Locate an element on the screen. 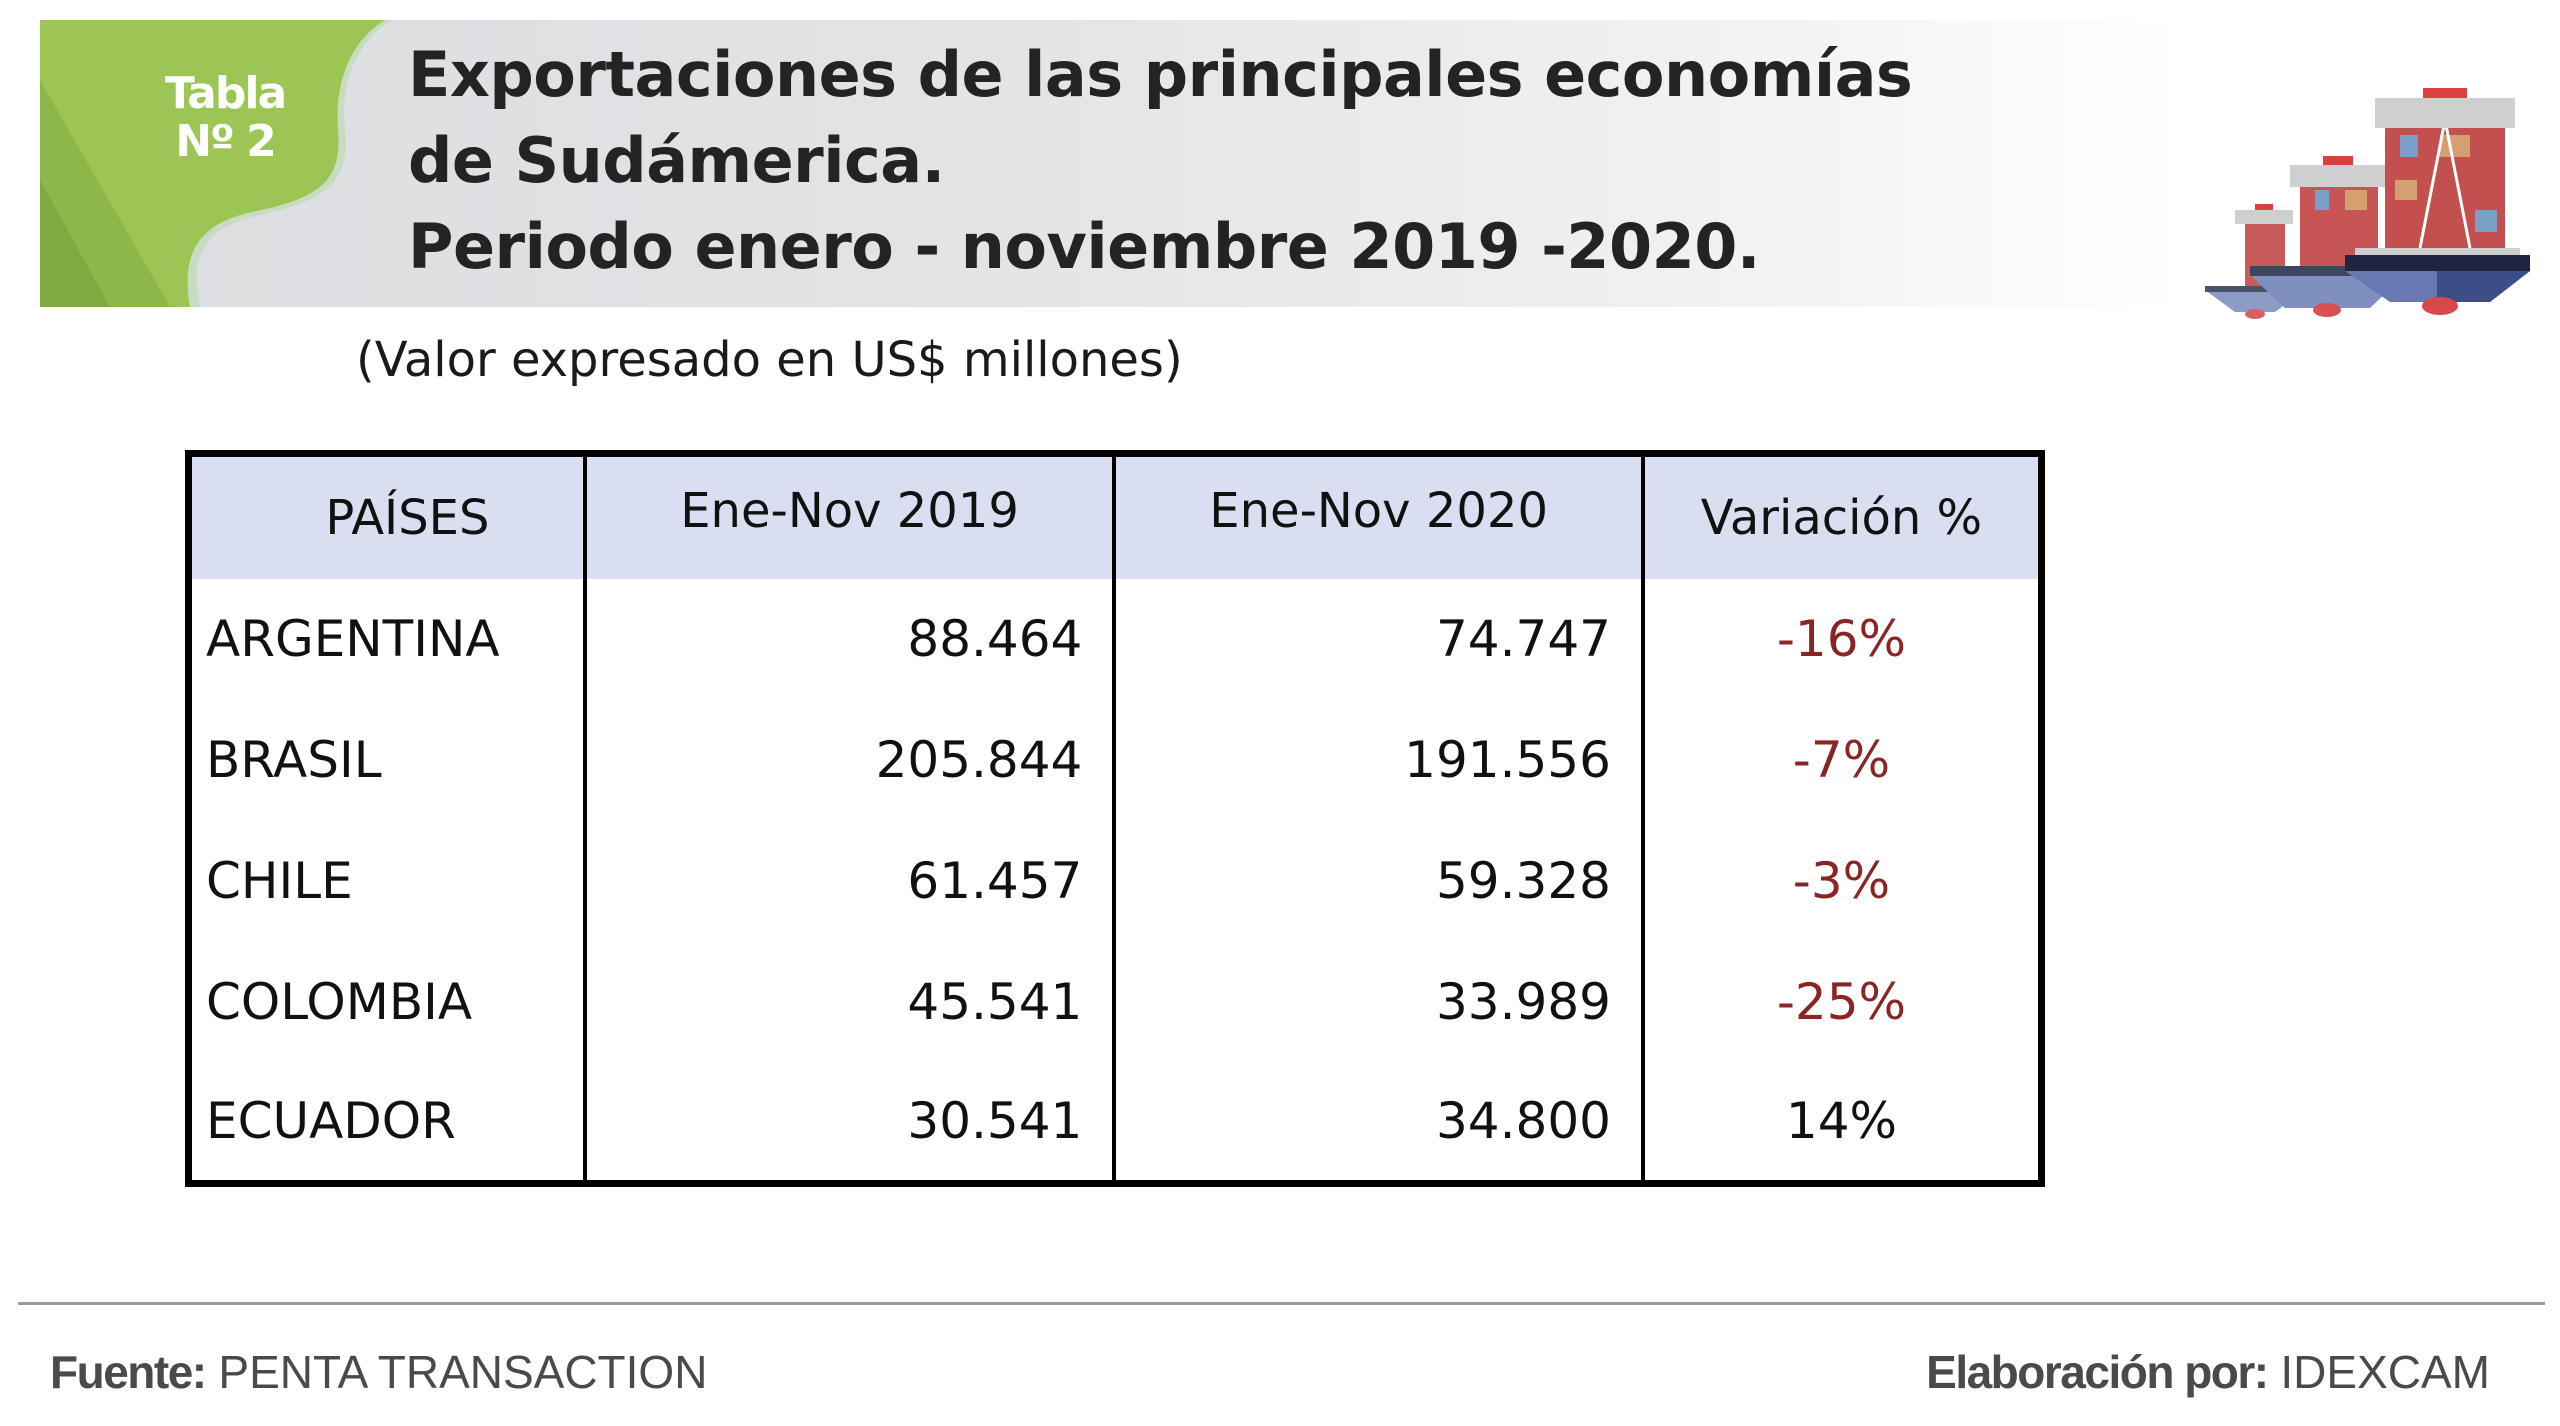  title-line3: Periodo enero - noviembre 2019 -2020. is located at coordinates (1084, 246).